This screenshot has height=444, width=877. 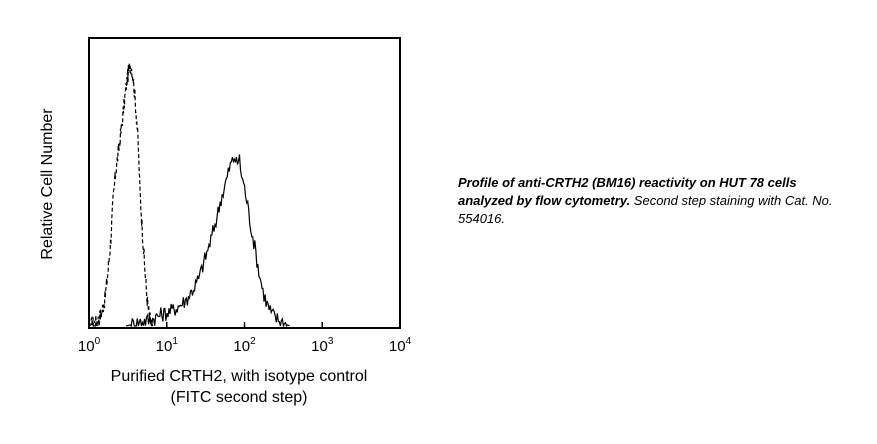 What do you see at coordinates (322, 345) in the screenshot?
I see `x-tick-label: 10³` at bounding box center [322, 345].